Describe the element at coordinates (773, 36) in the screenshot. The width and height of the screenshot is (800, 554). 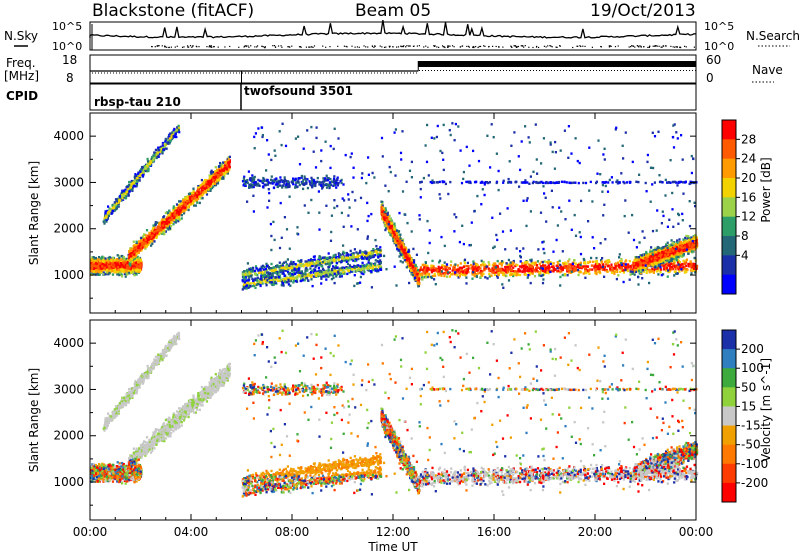
I see `noise-search-label: N.Search` at that location.